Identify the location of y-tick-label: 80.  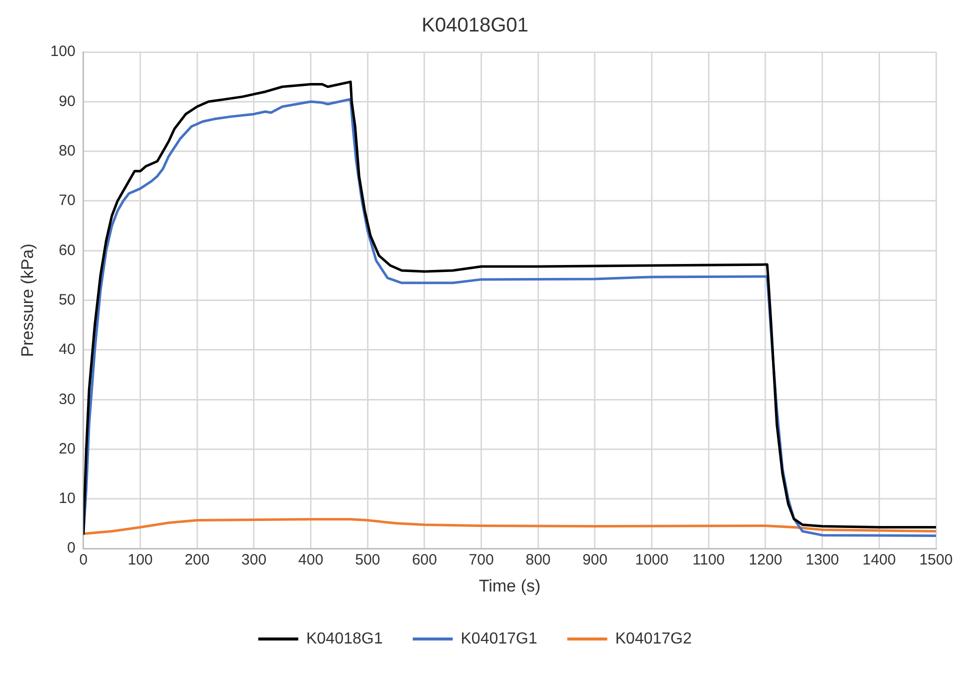
(67, 151).